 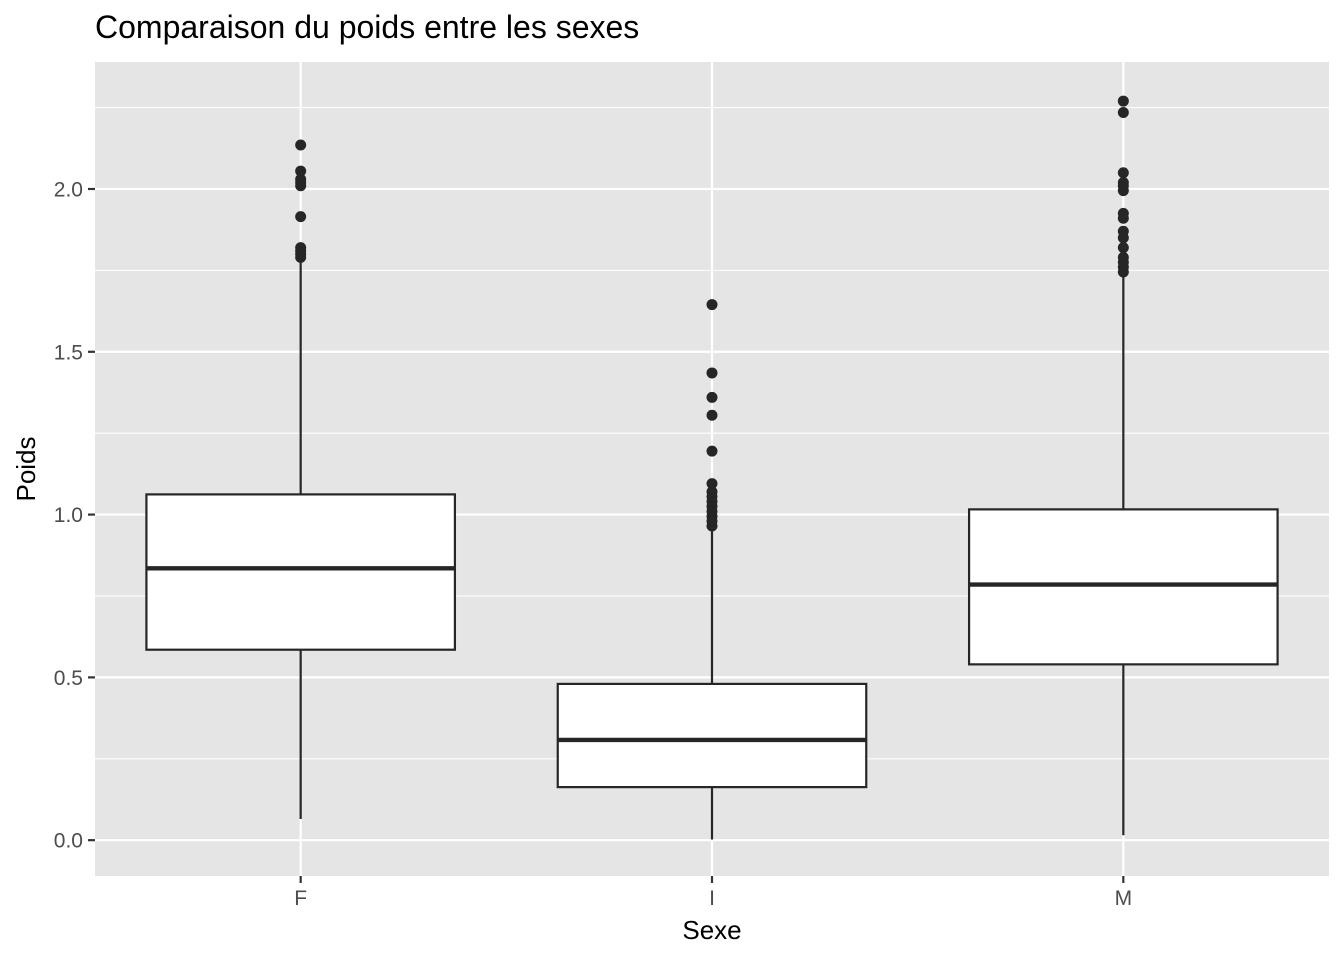 What do you see at coordinates (68, 515) in the screenshot?
I see `y-tick-label: 1.0` at bounding box center [68, 515].